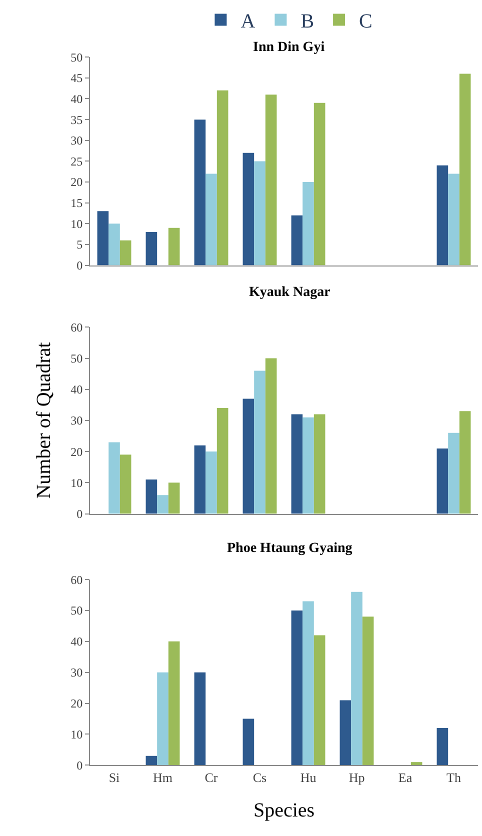  What do you see at coordinates (76, 161) in the screenshot?
I see `y-tick-label: 25` at bounding box center [76, 161].